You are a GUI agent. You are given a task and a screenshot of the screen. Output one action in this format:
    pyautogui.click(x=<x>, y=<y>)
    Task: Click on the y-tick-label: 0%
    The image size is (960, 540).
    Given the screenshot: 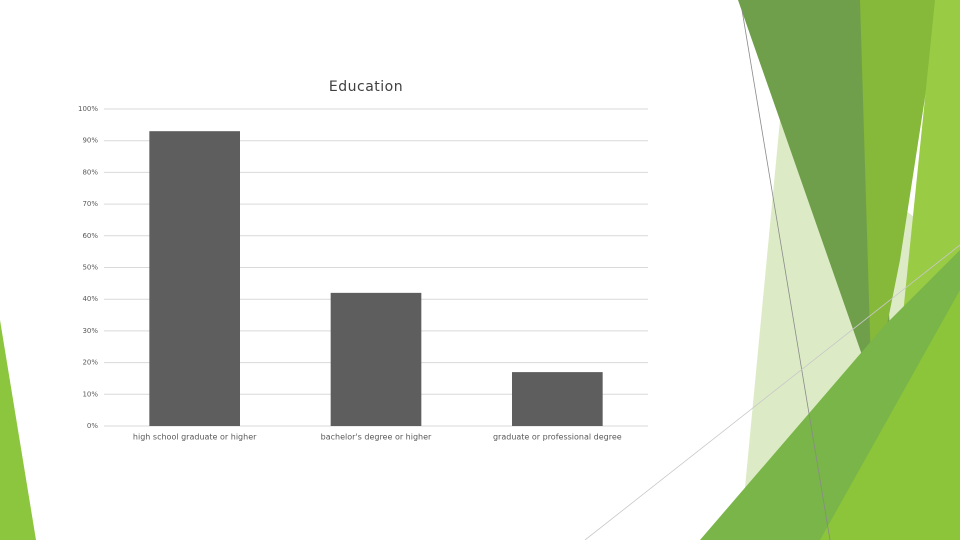 What is the action you would take?
    pyautogui.click(x=92, y=426)
    